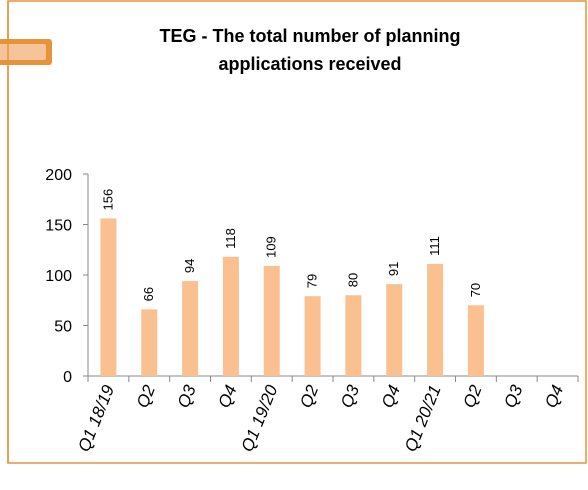 The width and height of the screenshot is (588, 490). I want to click on x-tick-label: Q1 18/19, so click(96, 418).